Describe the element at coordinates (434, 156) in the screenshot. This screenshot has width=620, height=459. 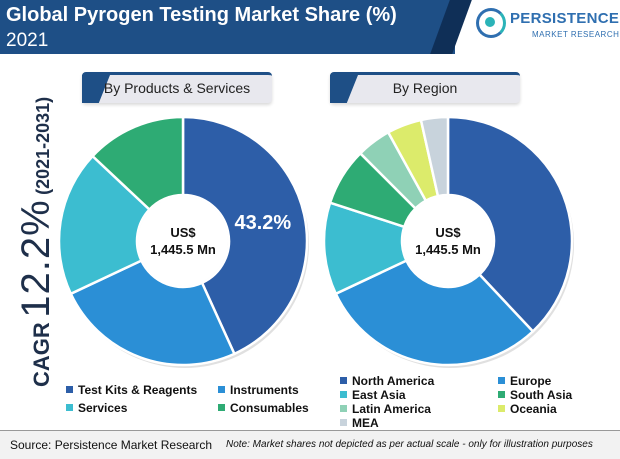
I see `donut-slice-mea` at that location.